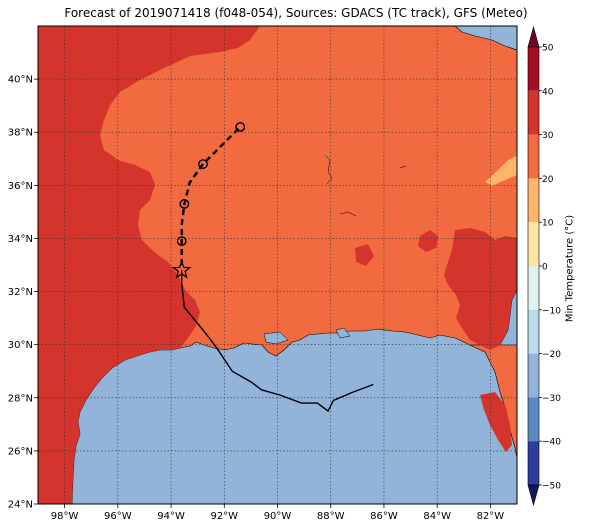 The image size is (592, 529). What do you see at coordinates (276, 338) in the screenshot?
I see `lake-pontchartrain` at bounding box center [276, 338].